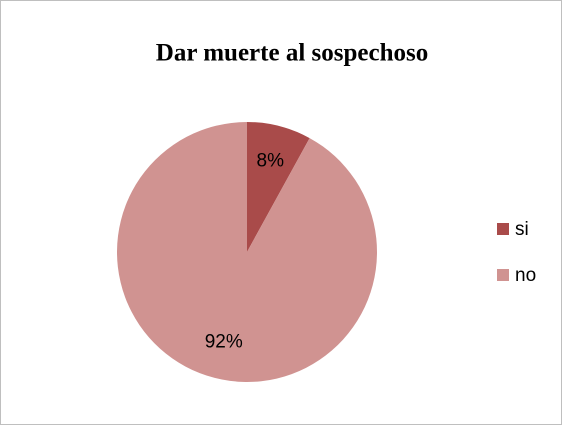 This screenshot has width=563, height=426. I want to click on pie-slice, so click(278, 187).